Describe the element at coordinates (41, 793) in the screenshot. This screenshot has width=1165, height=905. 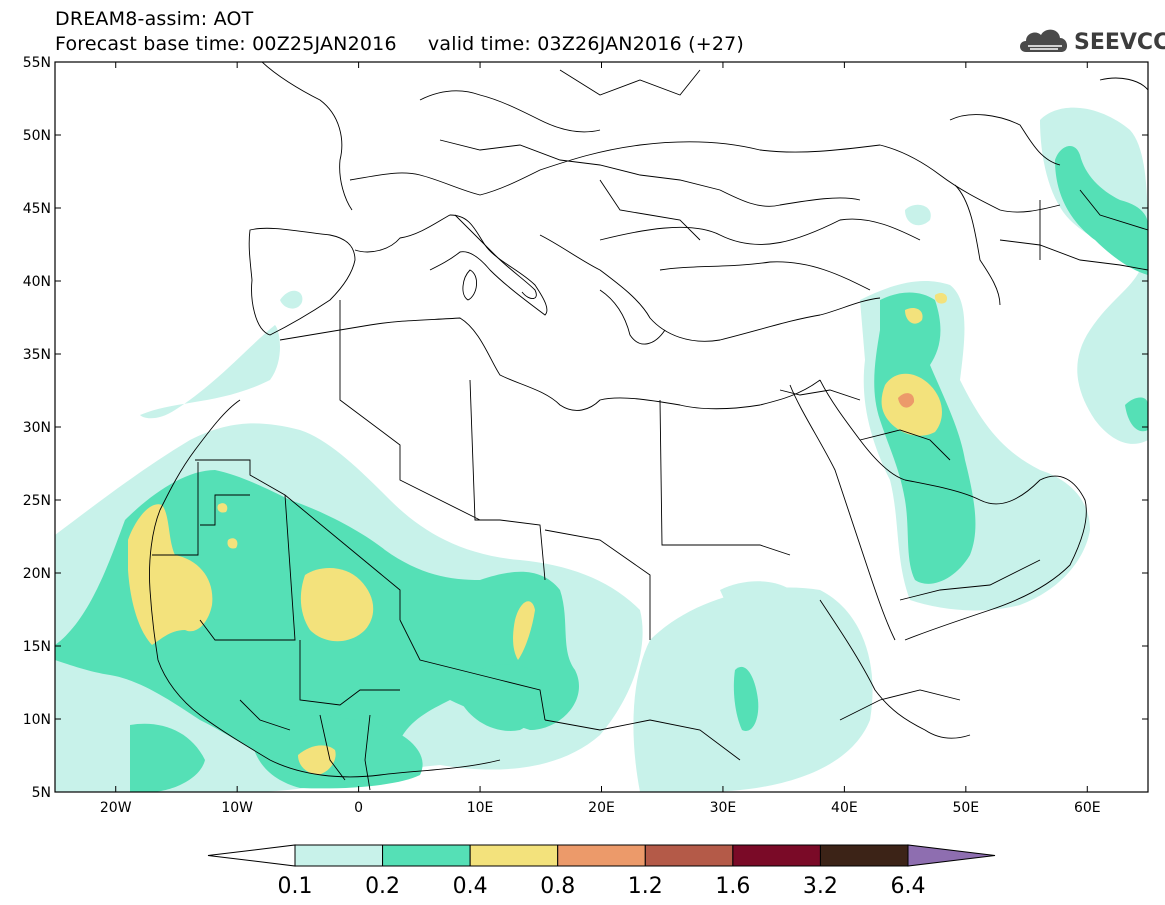
I see `lat-tick-label: 5N` at that location.